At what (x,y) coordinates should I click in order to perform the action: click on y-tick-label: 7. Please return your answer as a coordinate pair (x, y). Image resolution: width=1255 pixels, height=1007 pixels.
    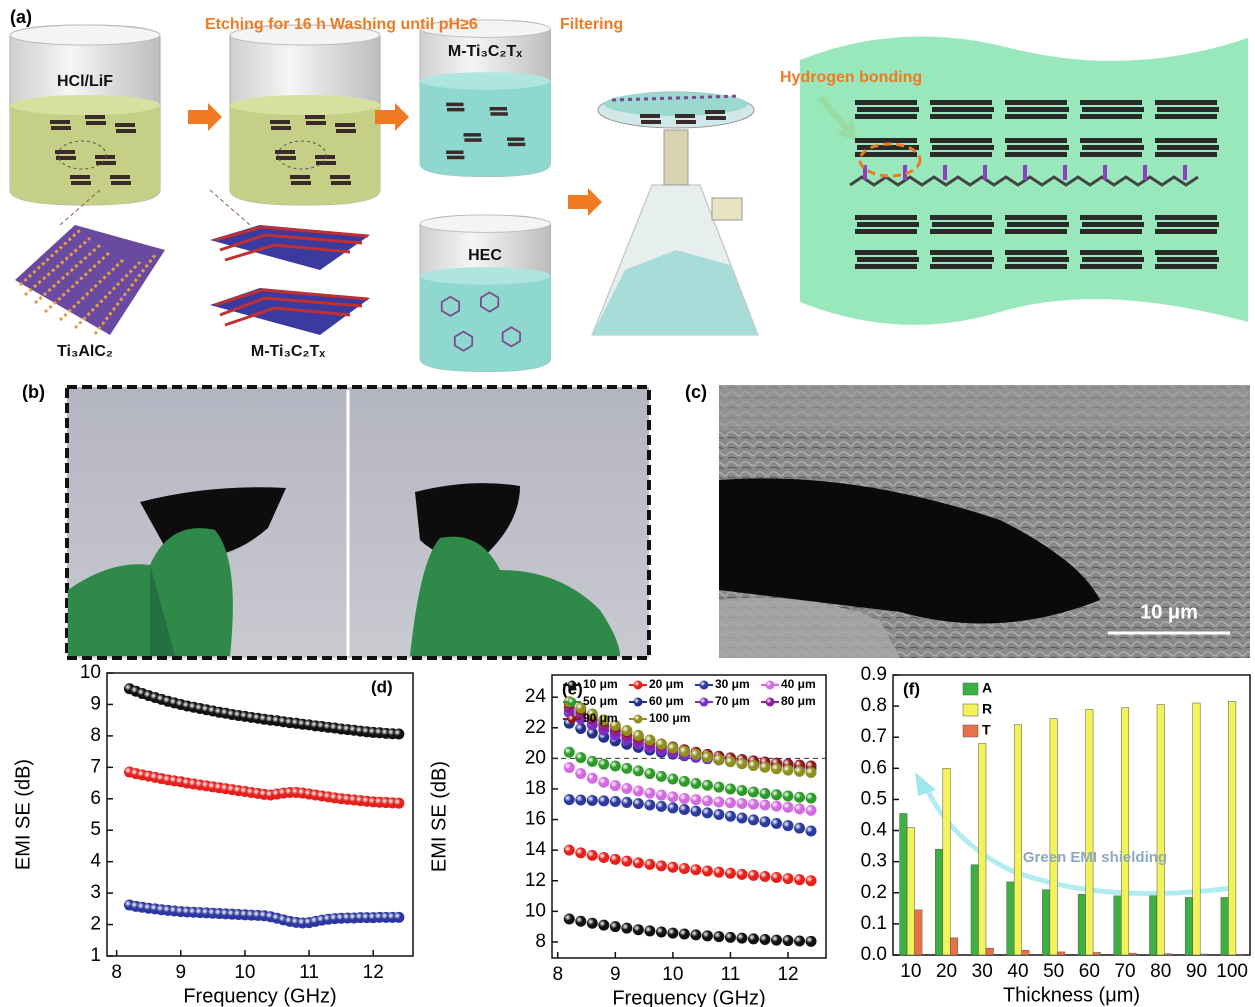
    Looking at the image, I should click on (95, 766).